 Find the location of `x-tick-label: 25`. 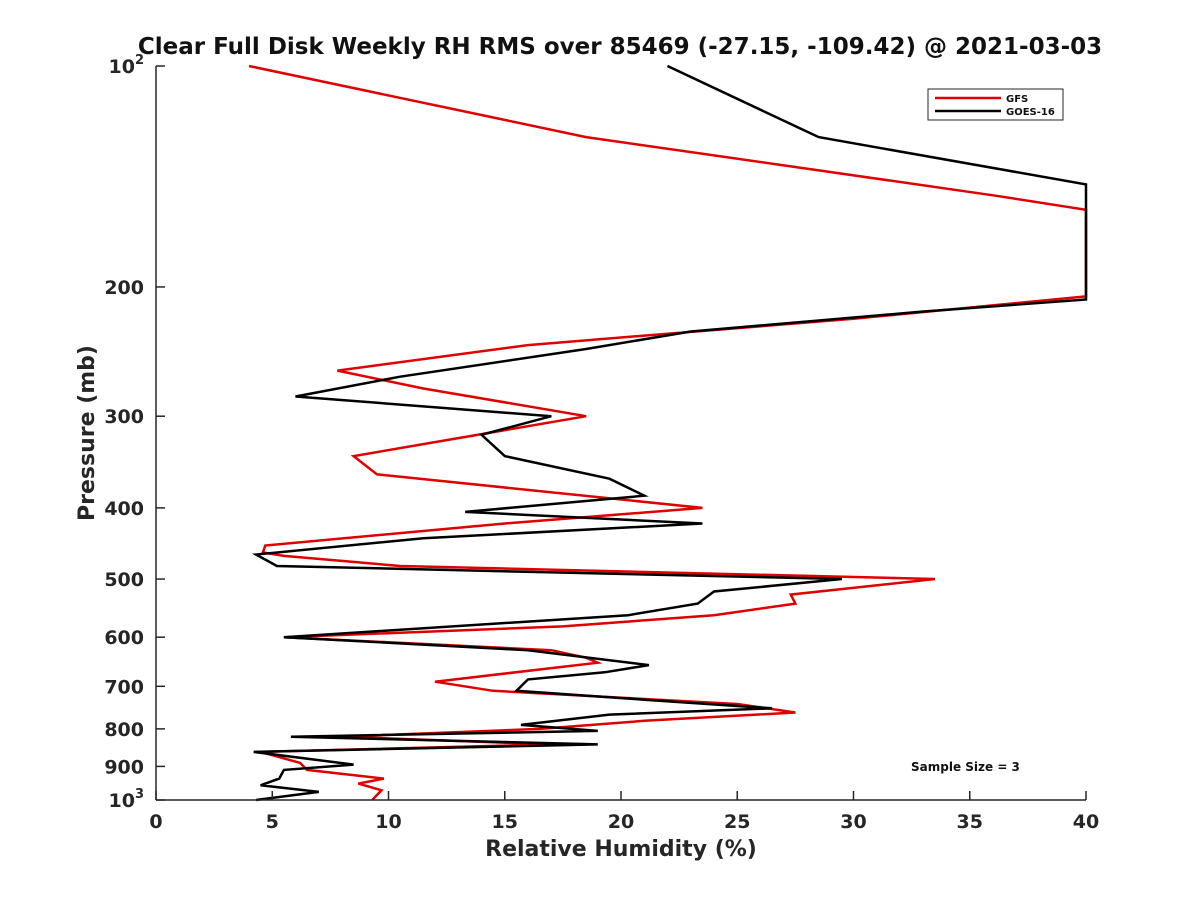

x-tick-label: 25 is located at coordinates (737, 822).